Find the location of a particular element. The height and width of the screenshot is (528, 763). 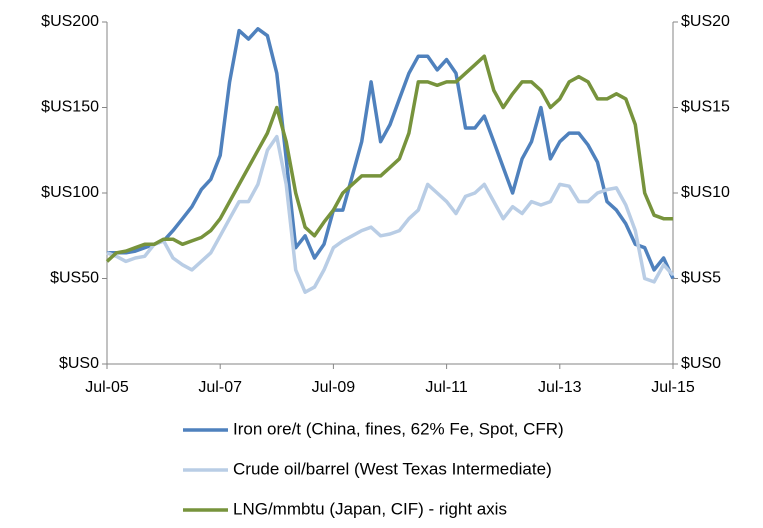

x-tick-label: Jul-11 is located at coordinates (446, 387).